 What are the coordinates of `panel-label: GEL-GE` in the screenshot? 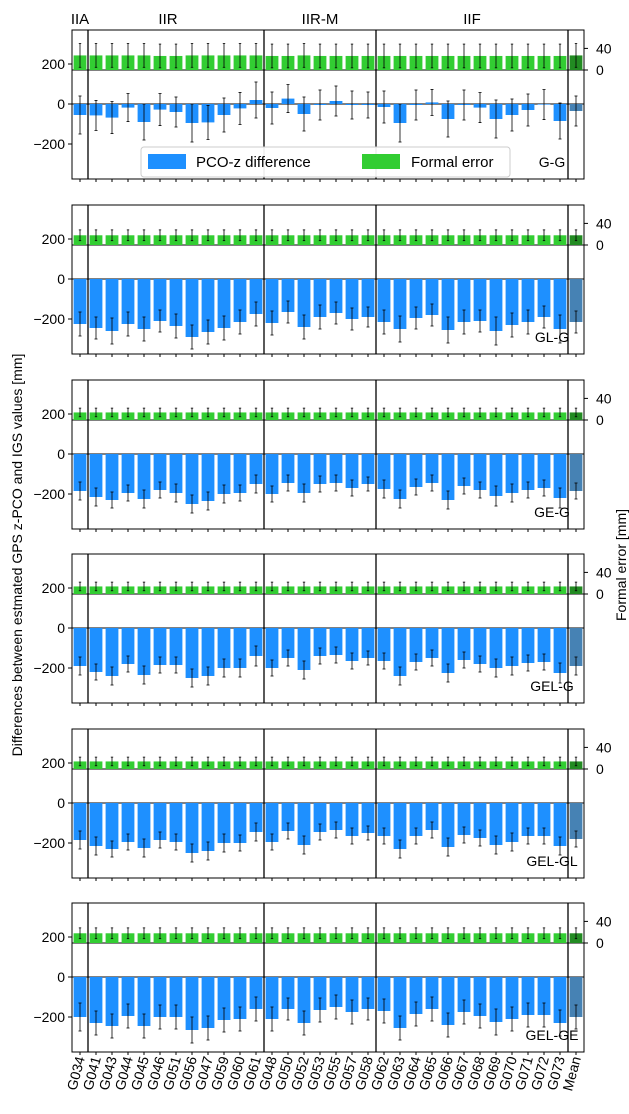 It's located at (552, 1035).